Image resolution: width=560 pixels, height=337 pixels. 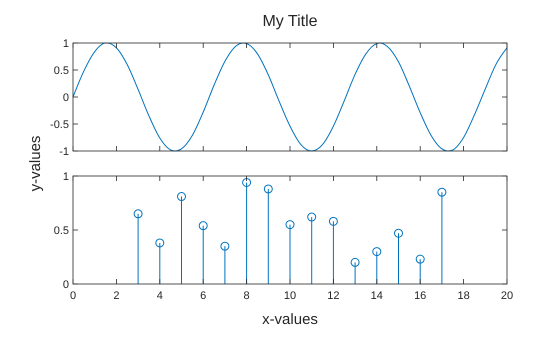 What do you see at coordinates (203, 296) in the screenshot?
I see `x-tick-label: 6` at bounding box center [203, 296].